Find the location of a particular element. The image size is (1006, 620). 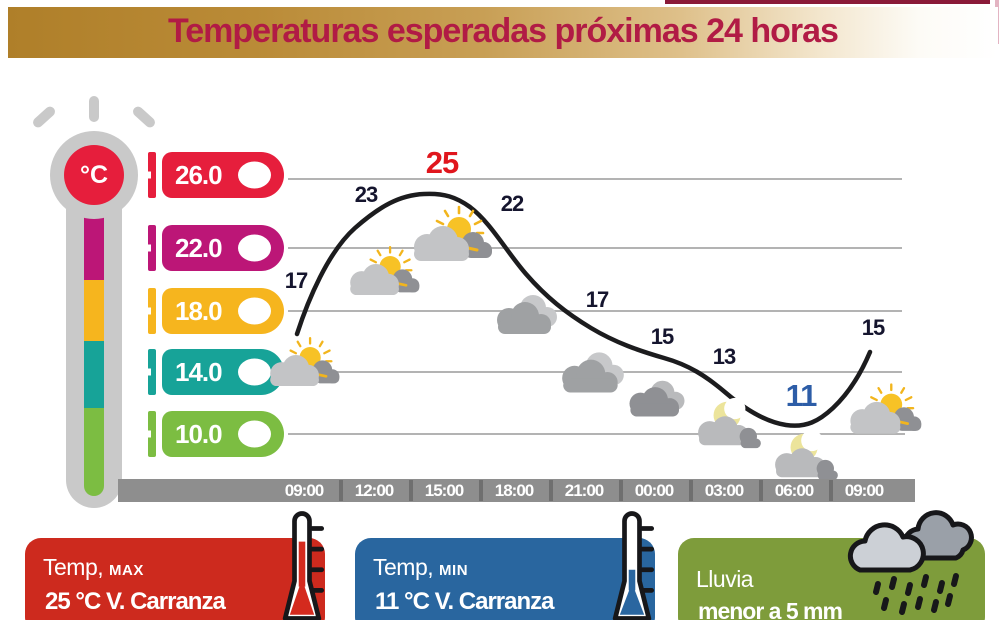

scale-badge-26: 26.0 is located at coordinates (223, 175).